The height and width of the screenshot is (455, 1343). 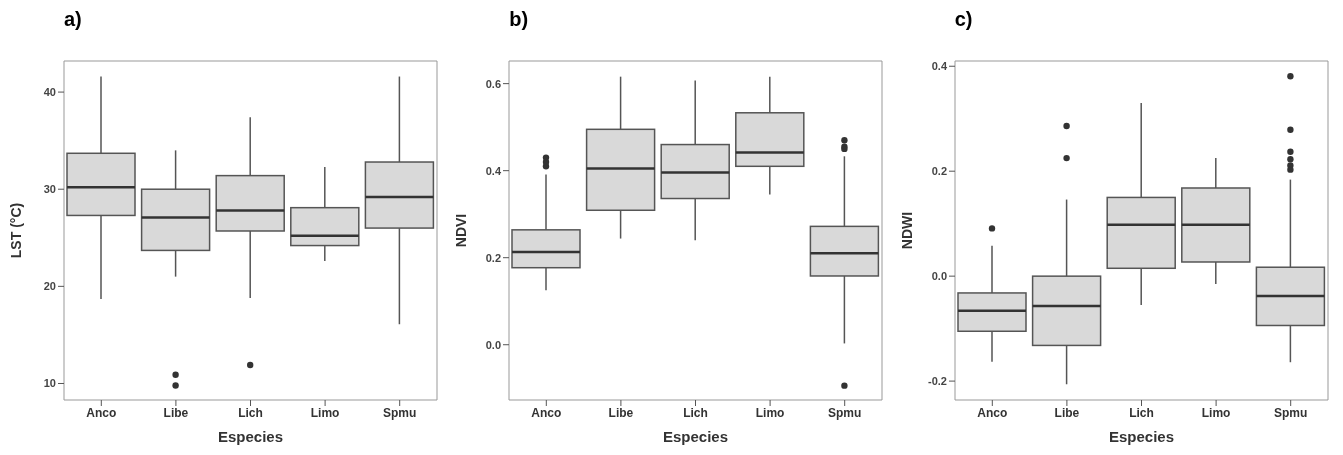 I want to click on chart-title: a), so click(x=73, y=19).